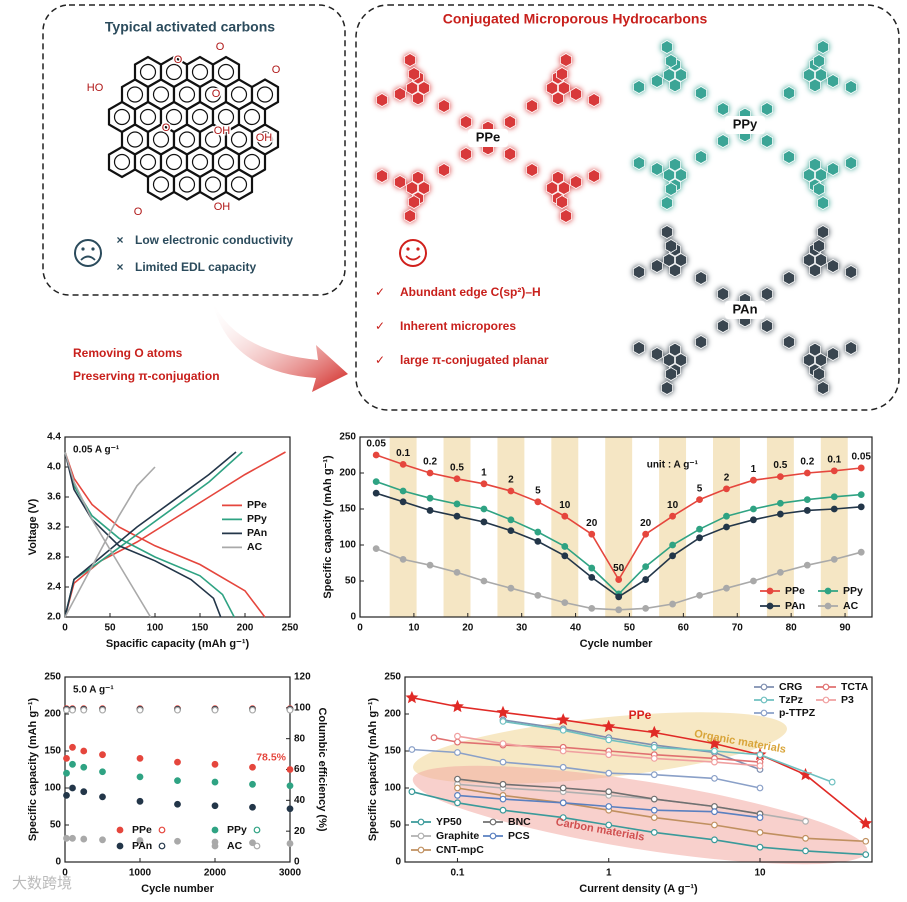 The height and width of the screenshot is (902, 907). I want to click on y-tick-label: 0, so click(353, 617).